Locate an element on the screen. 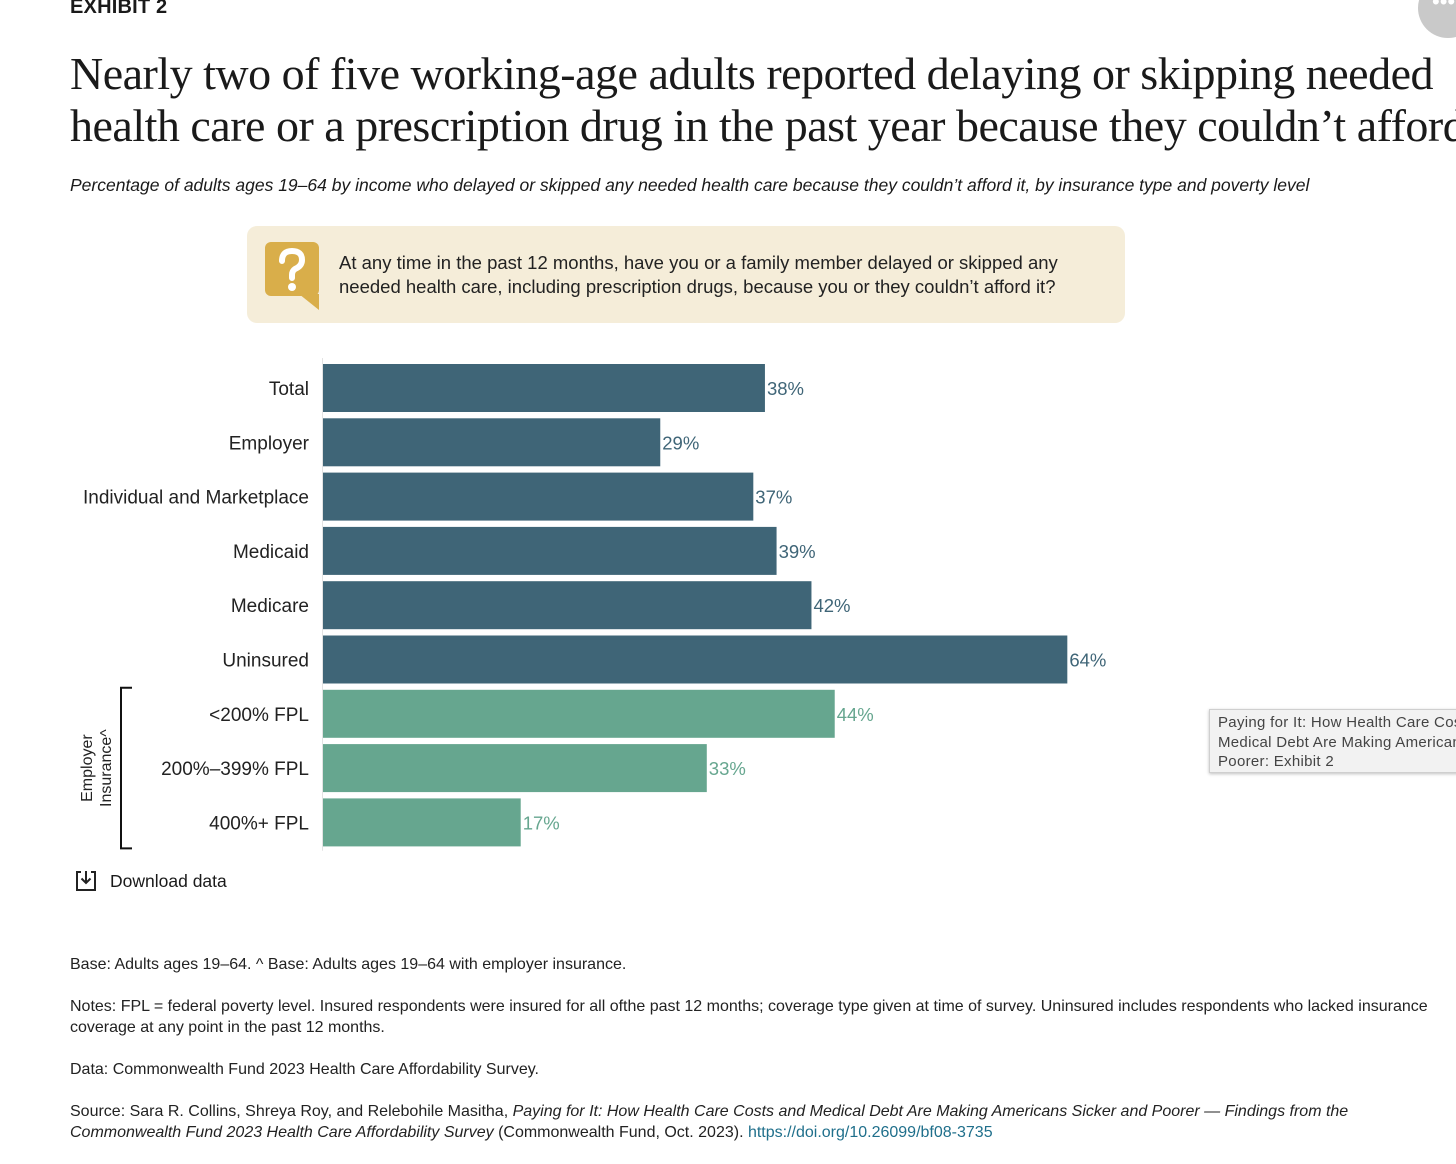 This screenshot has width=1456, height=1164. value-label: 39% is located at coordinates (797, 551).